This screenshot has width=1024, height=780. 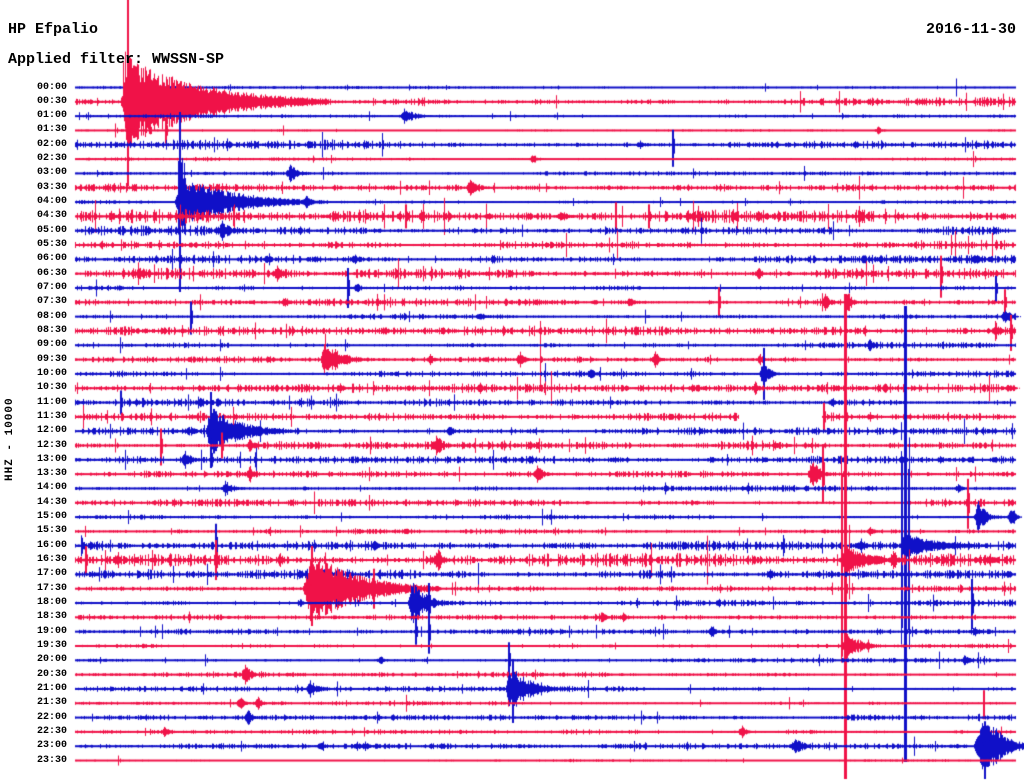 I want to click on station-title: HP Efpalio, so click(x=53, y=29).